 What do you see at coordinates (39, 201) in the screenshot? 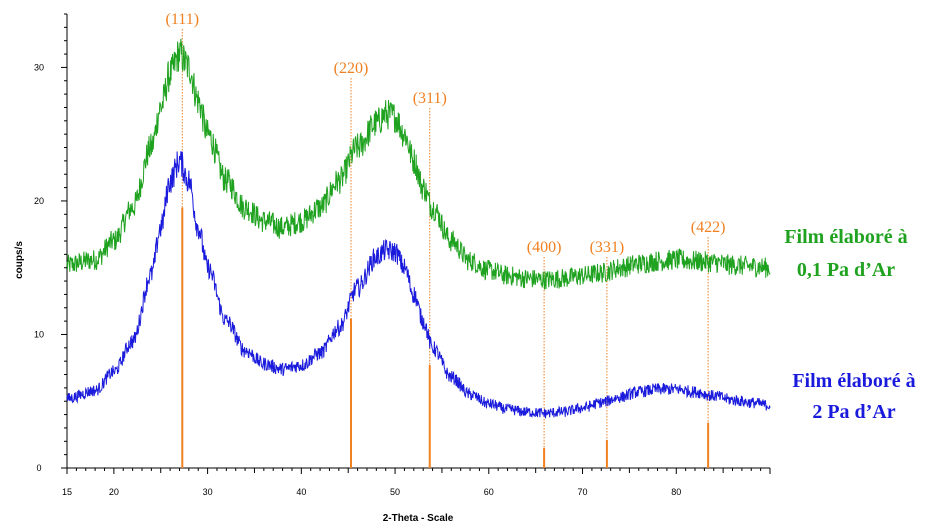
I see `y-tick-label: 20` at bounding box center [39, 201].